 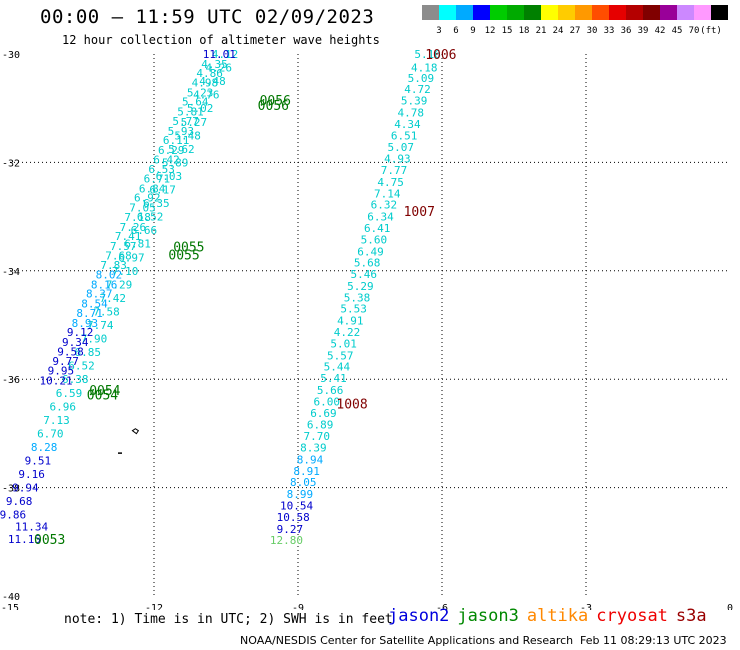 What do you see at coordinates (327, 401) in the screenshot?
I see `wave-height-label: 6.00` at bounding box center [327, 401].